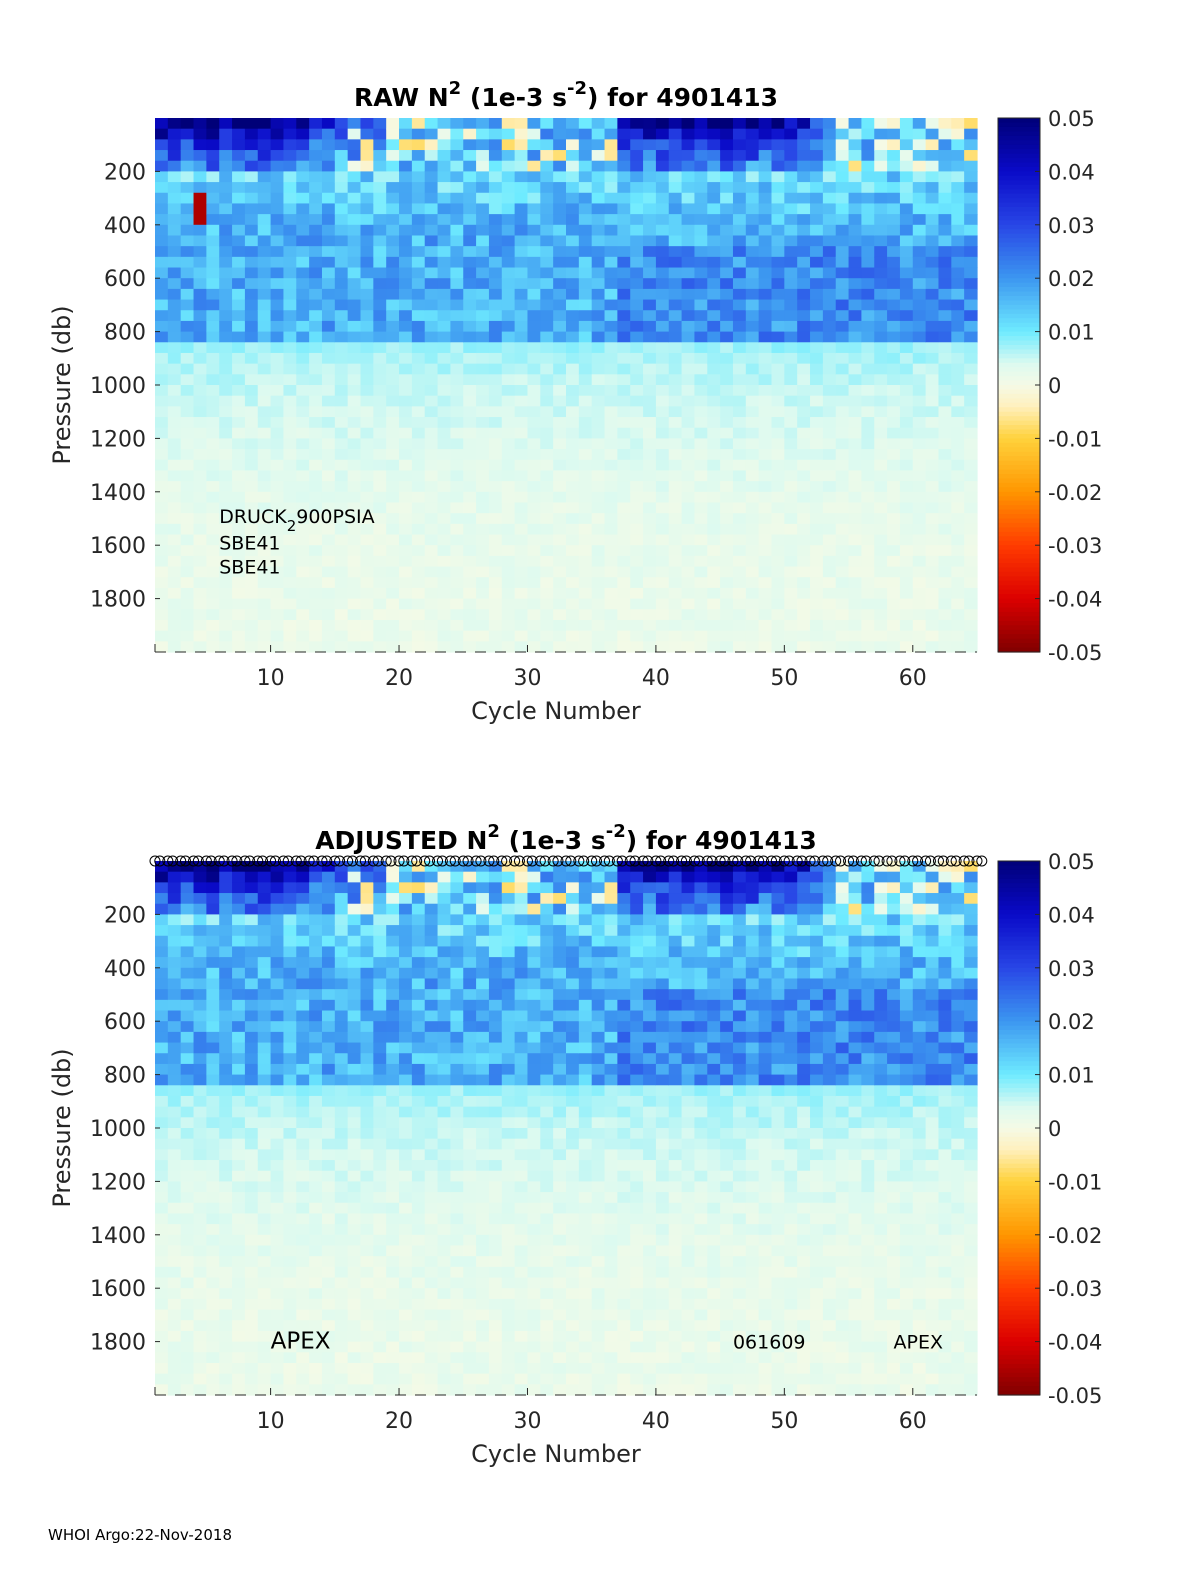  What do you see at coordinates (1019, 485) in the screenshot?
I see `colorbar-swatch` at bounding box center [1019, 485].